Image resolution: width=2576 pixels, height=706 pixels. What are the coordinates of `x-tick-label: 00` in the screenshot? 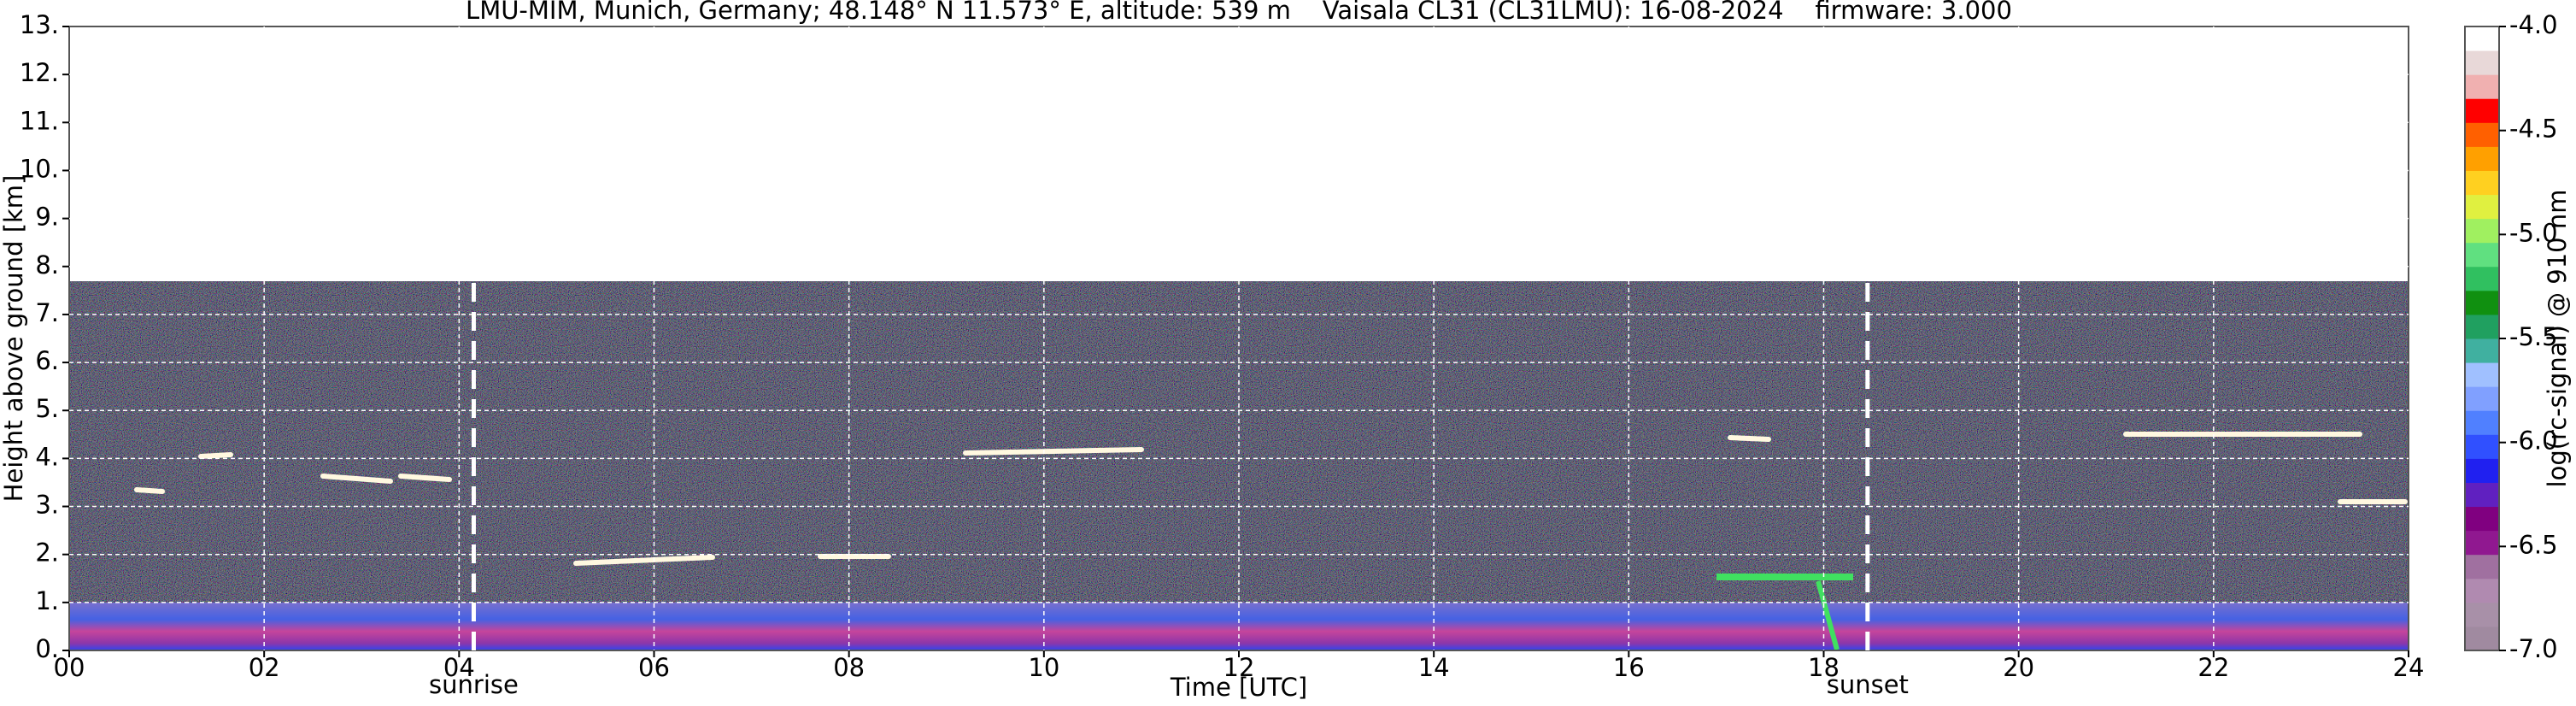 It's located at (69, 667).